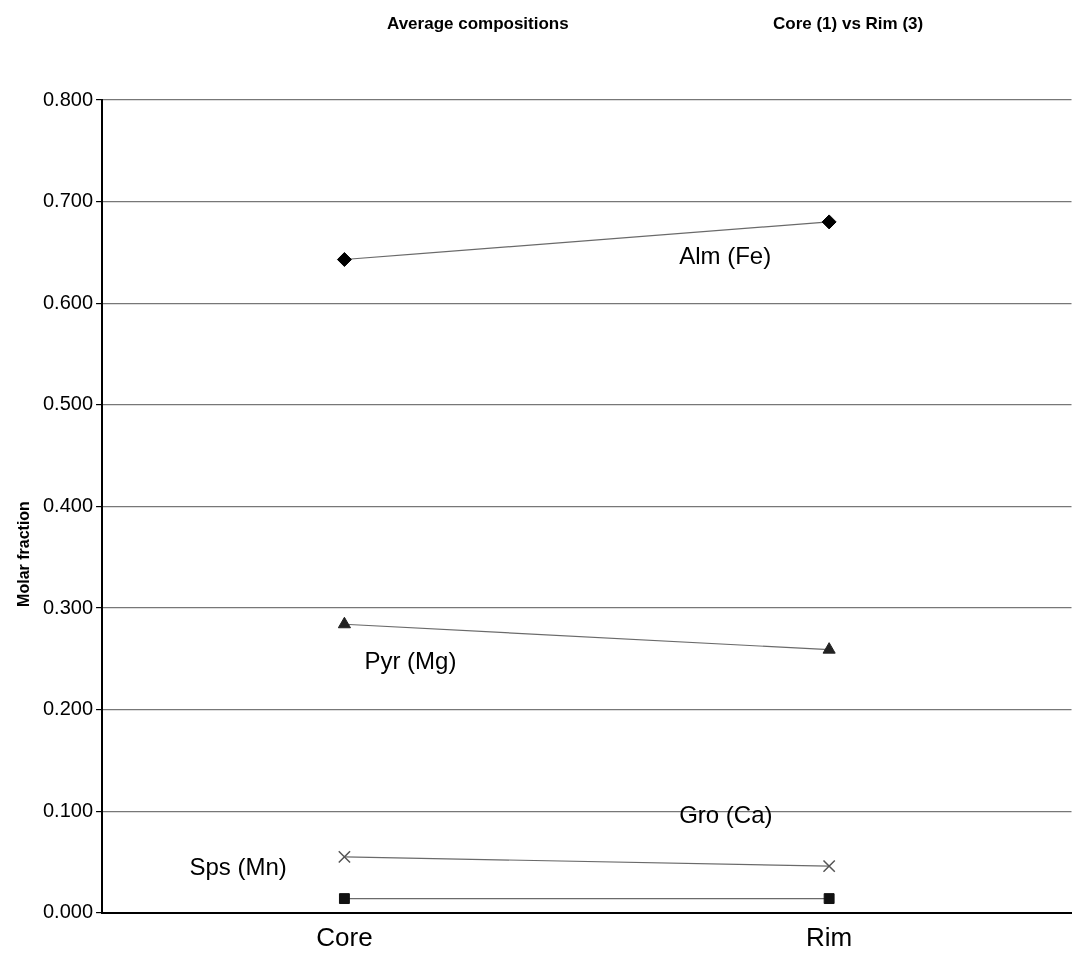 This screenshot has height=974, width=1081. I want to click on y-tick-label: 0.500, so click(68, 403).